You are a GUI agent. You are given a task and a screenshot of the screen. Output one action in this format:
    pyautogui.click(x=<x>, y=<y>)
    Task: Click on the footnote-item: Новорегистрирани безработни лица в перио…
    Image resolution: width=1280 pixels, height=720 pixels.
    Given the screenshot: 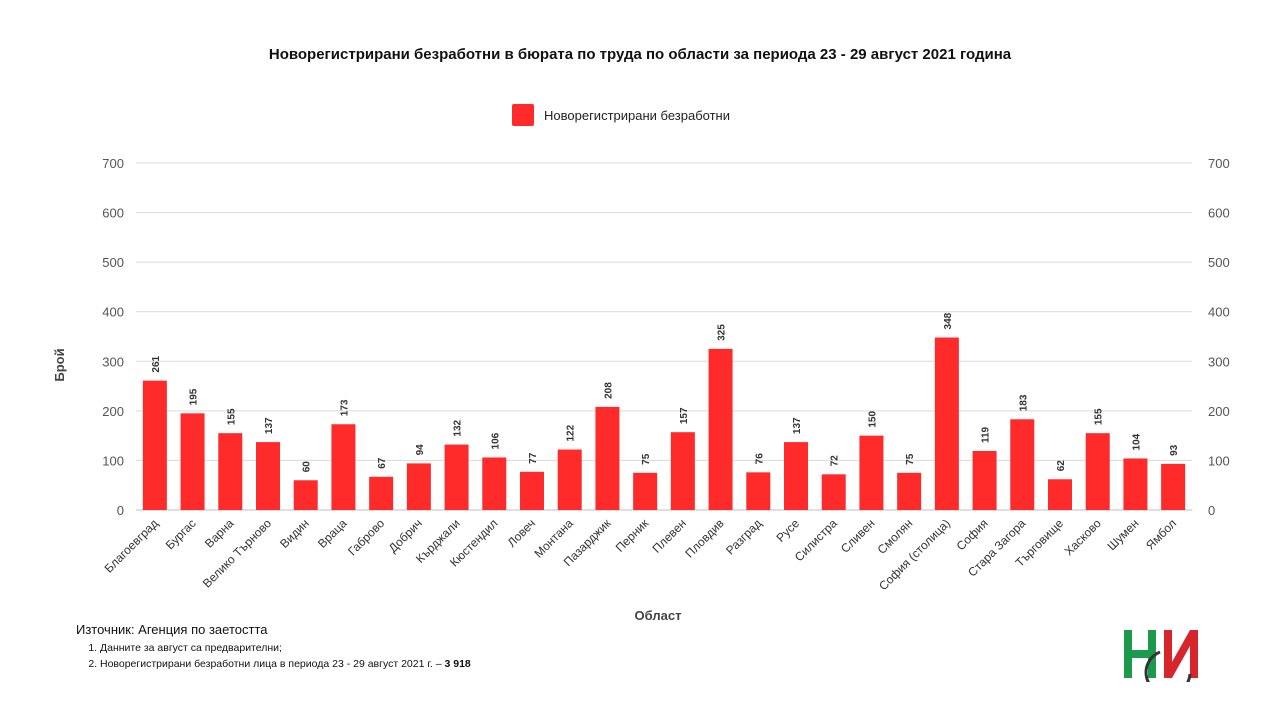 What is the action you would take?
    pyautogui.click(x=285, y=664)
    